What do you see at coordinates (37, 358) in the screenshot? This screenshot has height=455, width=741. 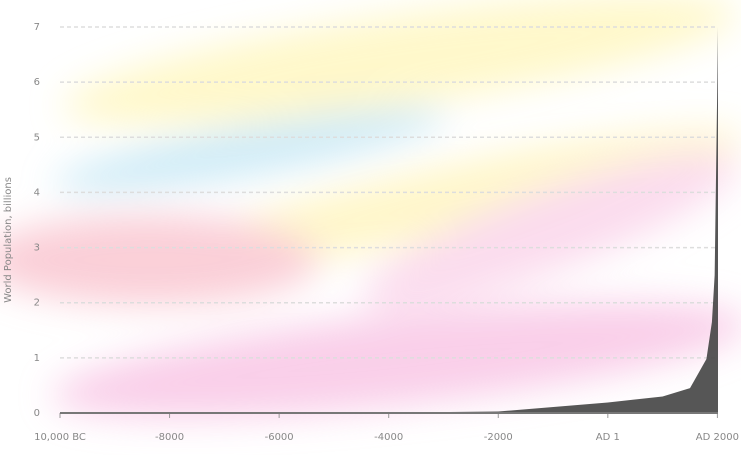 I see `y-tick-label: 1` at bounding box center [37, 358].